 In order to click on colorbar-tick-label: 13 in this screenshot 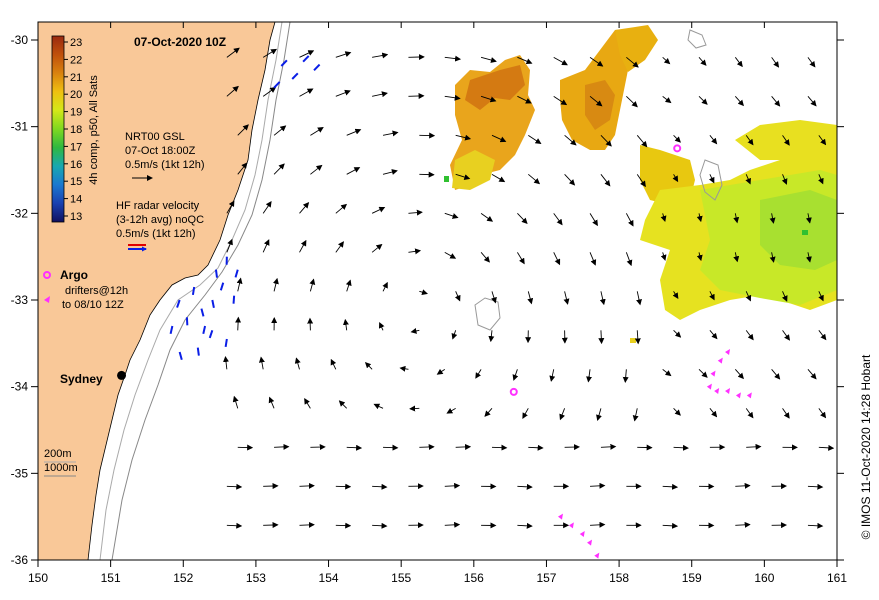, I will do `click(76, 217)`.